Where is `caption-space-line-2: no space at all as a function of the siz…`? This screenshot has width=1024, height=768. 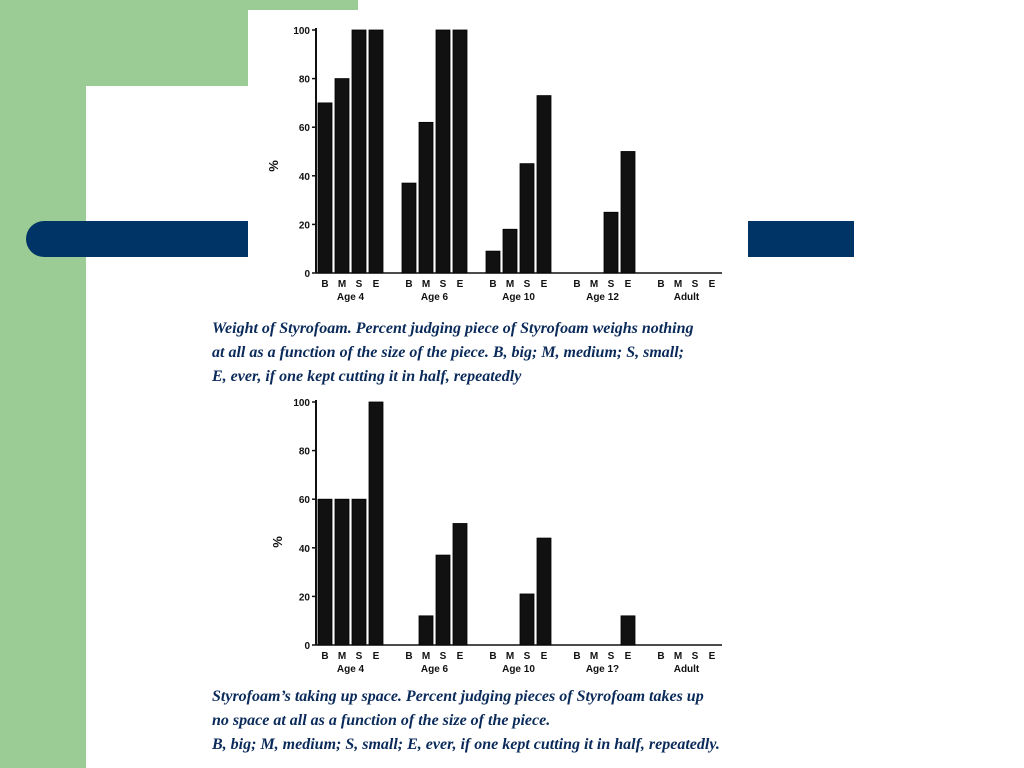 caption-space-line-2: no space at all as a function of the siz… is located at coordinates (381, 720).